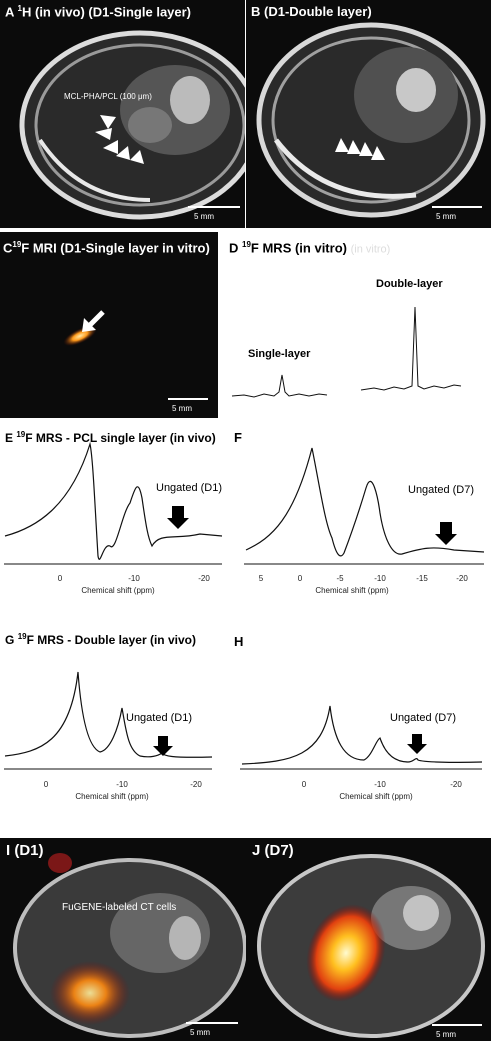  Describe the element at coordinates (8, 248) in the screenshot. I see `panel-c-letter: C` at that location.